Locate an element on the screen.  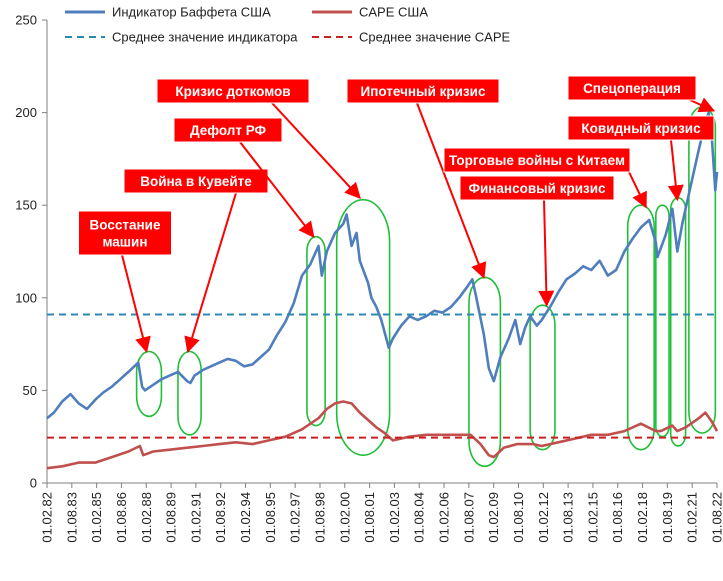
x-tick-label: 01.02.21 is located at coordinates (692, 517).